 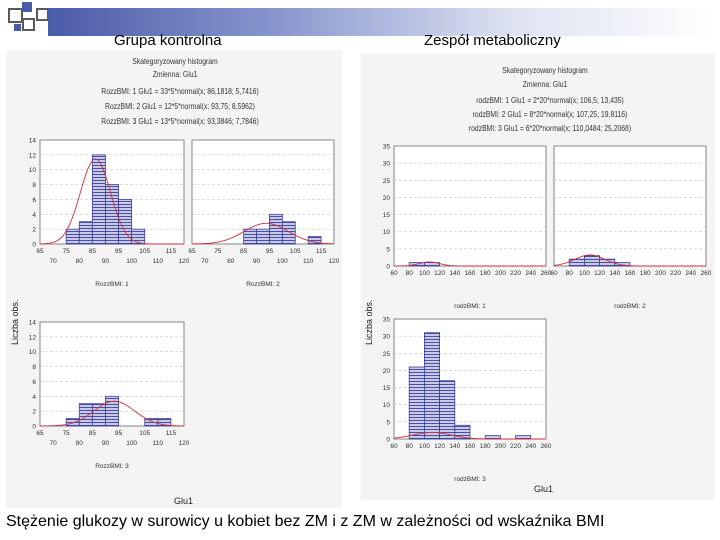 What do you see at coordinates (545, 70) in the screenshot?
I see `right-header-title: Skategoryzowany histogram` at bounding box center [545, 70].